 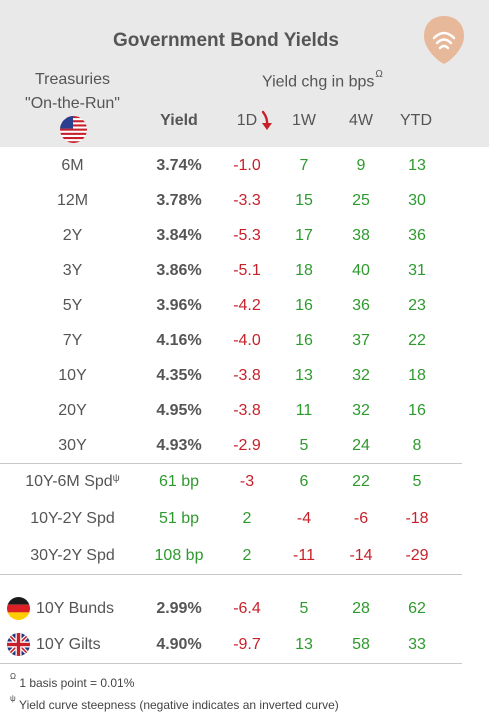 What do you see at coordinates (13, 698) in the screenshot?
I see `psi-symbol: ψ` at bounding box center [13, 698].